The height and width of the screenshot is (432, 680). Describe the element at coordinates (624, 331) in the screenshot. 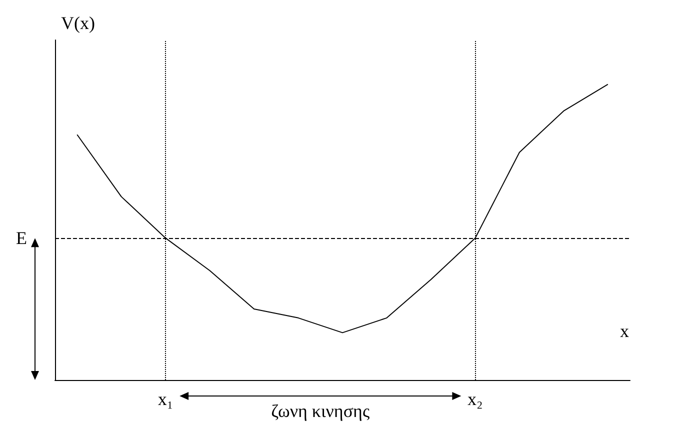

I see `x-axis-title: x` at that location.